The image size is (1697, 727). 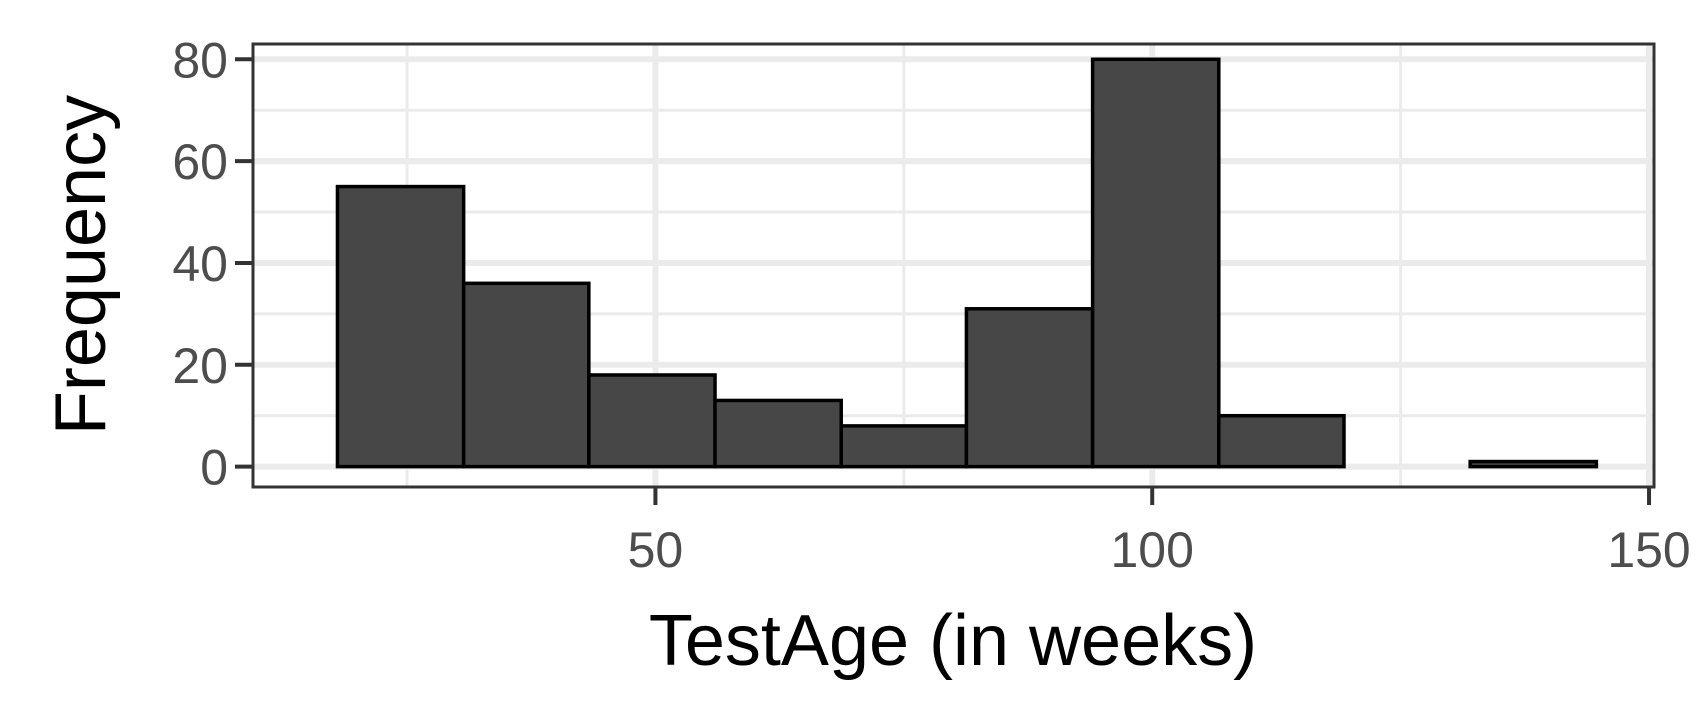 What do you see at coordinates (1648, 550) in the screenshot?
I see `x-tick-label: 150` at bounding box center [1648, 550].